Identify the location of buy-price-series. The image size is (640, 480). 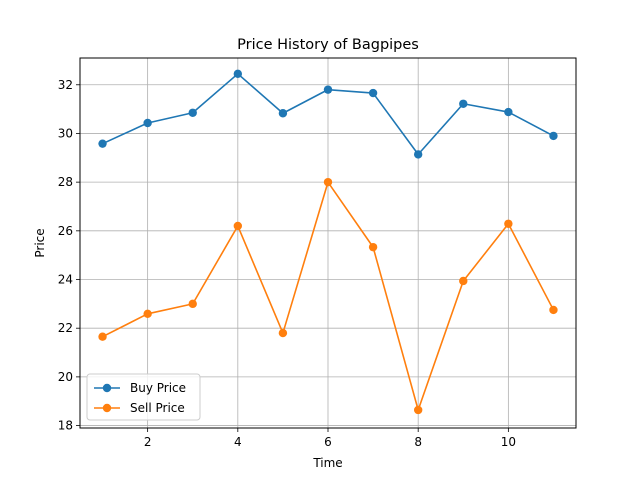
(328, 114).